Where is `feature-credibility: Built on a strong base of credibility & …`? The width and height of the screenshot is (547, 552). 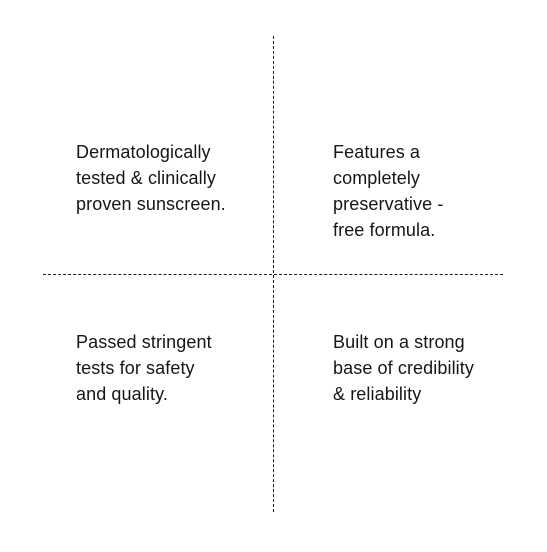
feature-credibility: Built on a strong base of credibility & … is located at coordinates (403, 368).